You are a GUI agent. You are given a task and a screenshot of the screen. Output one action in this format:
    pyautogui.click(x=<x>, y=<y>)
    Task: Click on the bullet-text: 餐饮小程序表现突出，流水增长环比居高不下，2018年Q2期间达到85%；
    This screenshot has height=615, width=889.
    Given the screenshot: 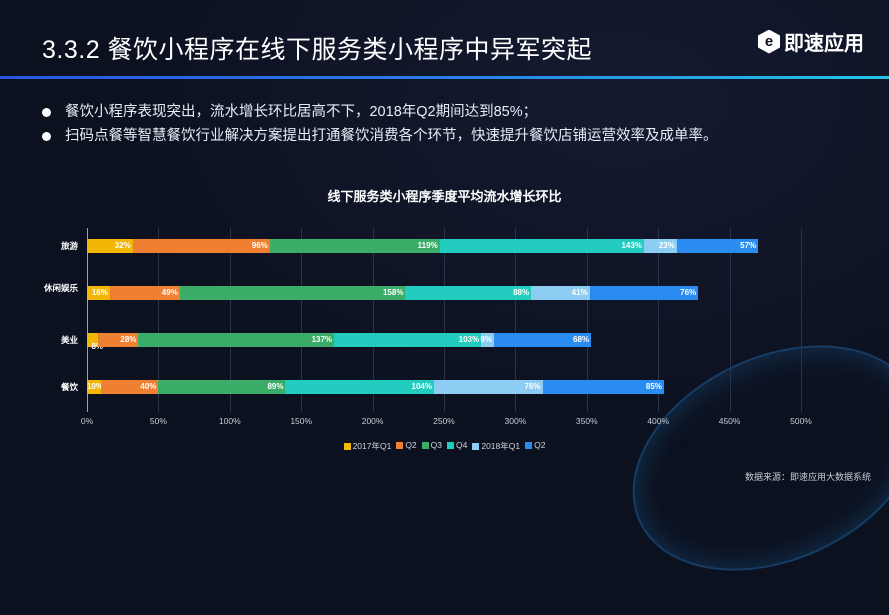 What is the action you would take?
    pyautogui.click(x=301, y=112)
    